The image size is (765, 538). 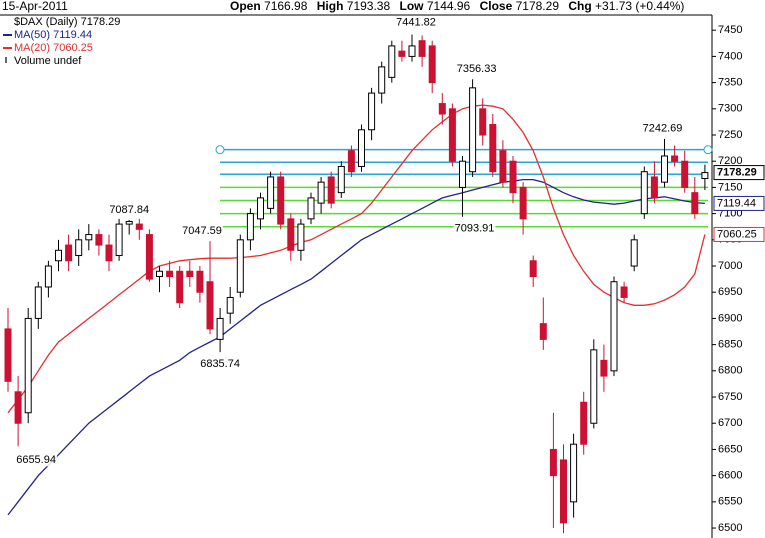 I want to click on level-handle, so click(x=708, y=150).